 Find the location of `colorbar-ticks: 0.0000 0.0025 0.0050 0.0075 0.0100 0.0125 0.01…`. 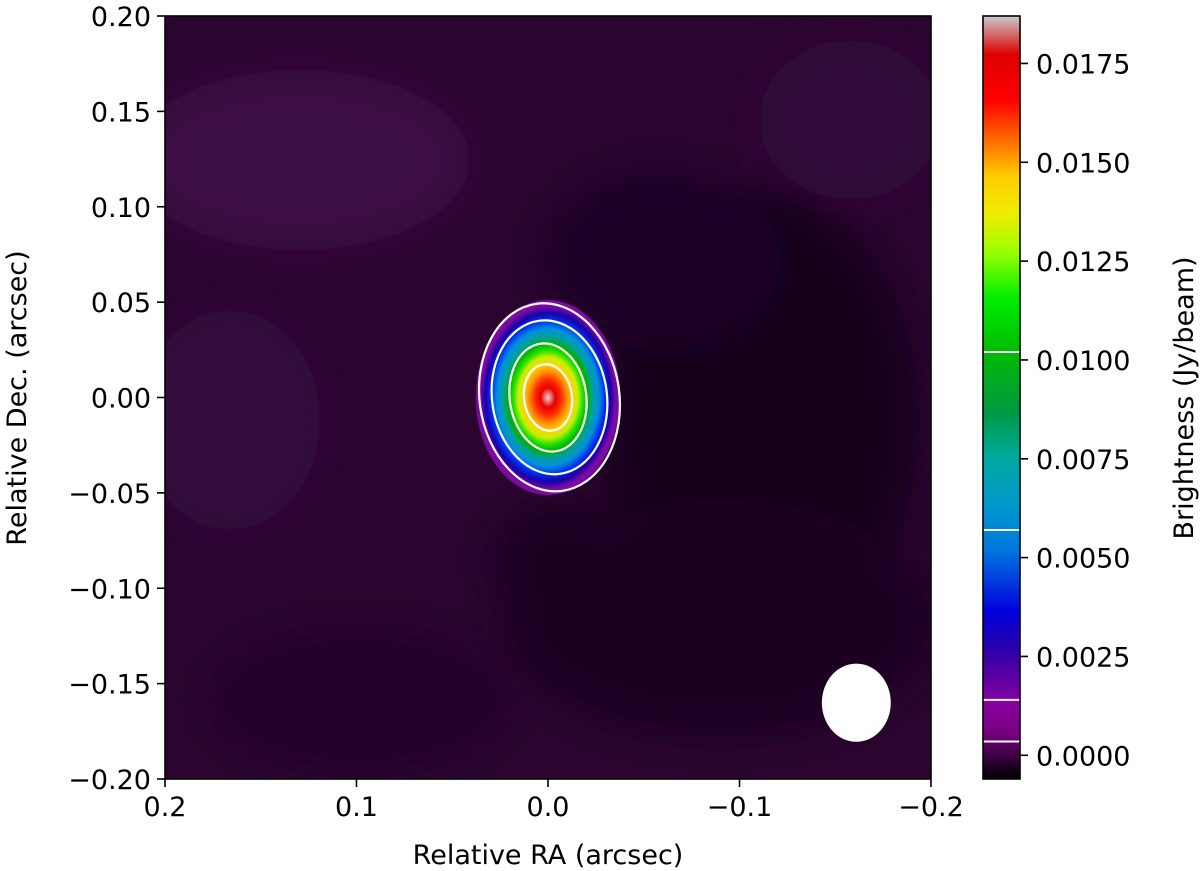

colorbar-ticks: 0.0000 0.0025 0.0050 0.0075 0.0100 0.0125 0.01… is located at coordinates (1075, 410).